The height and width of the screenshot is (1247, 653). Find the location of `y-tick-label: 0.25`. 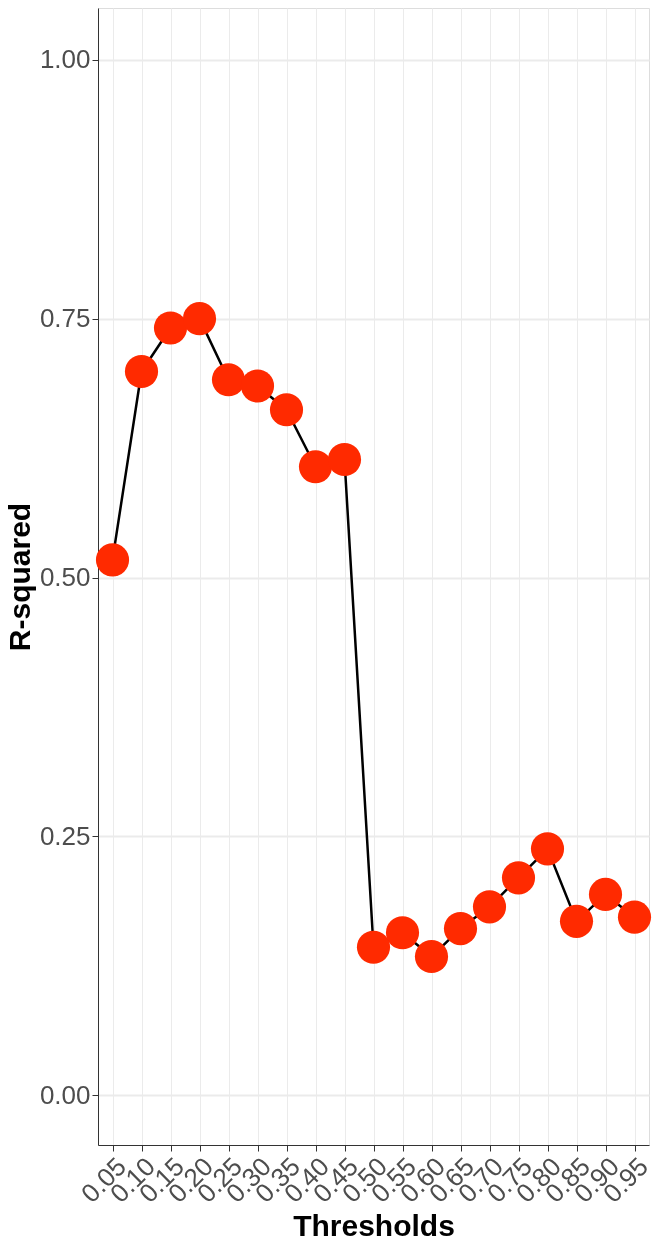

y-tick-label: 0.25 is located at coordinates (65, 835).